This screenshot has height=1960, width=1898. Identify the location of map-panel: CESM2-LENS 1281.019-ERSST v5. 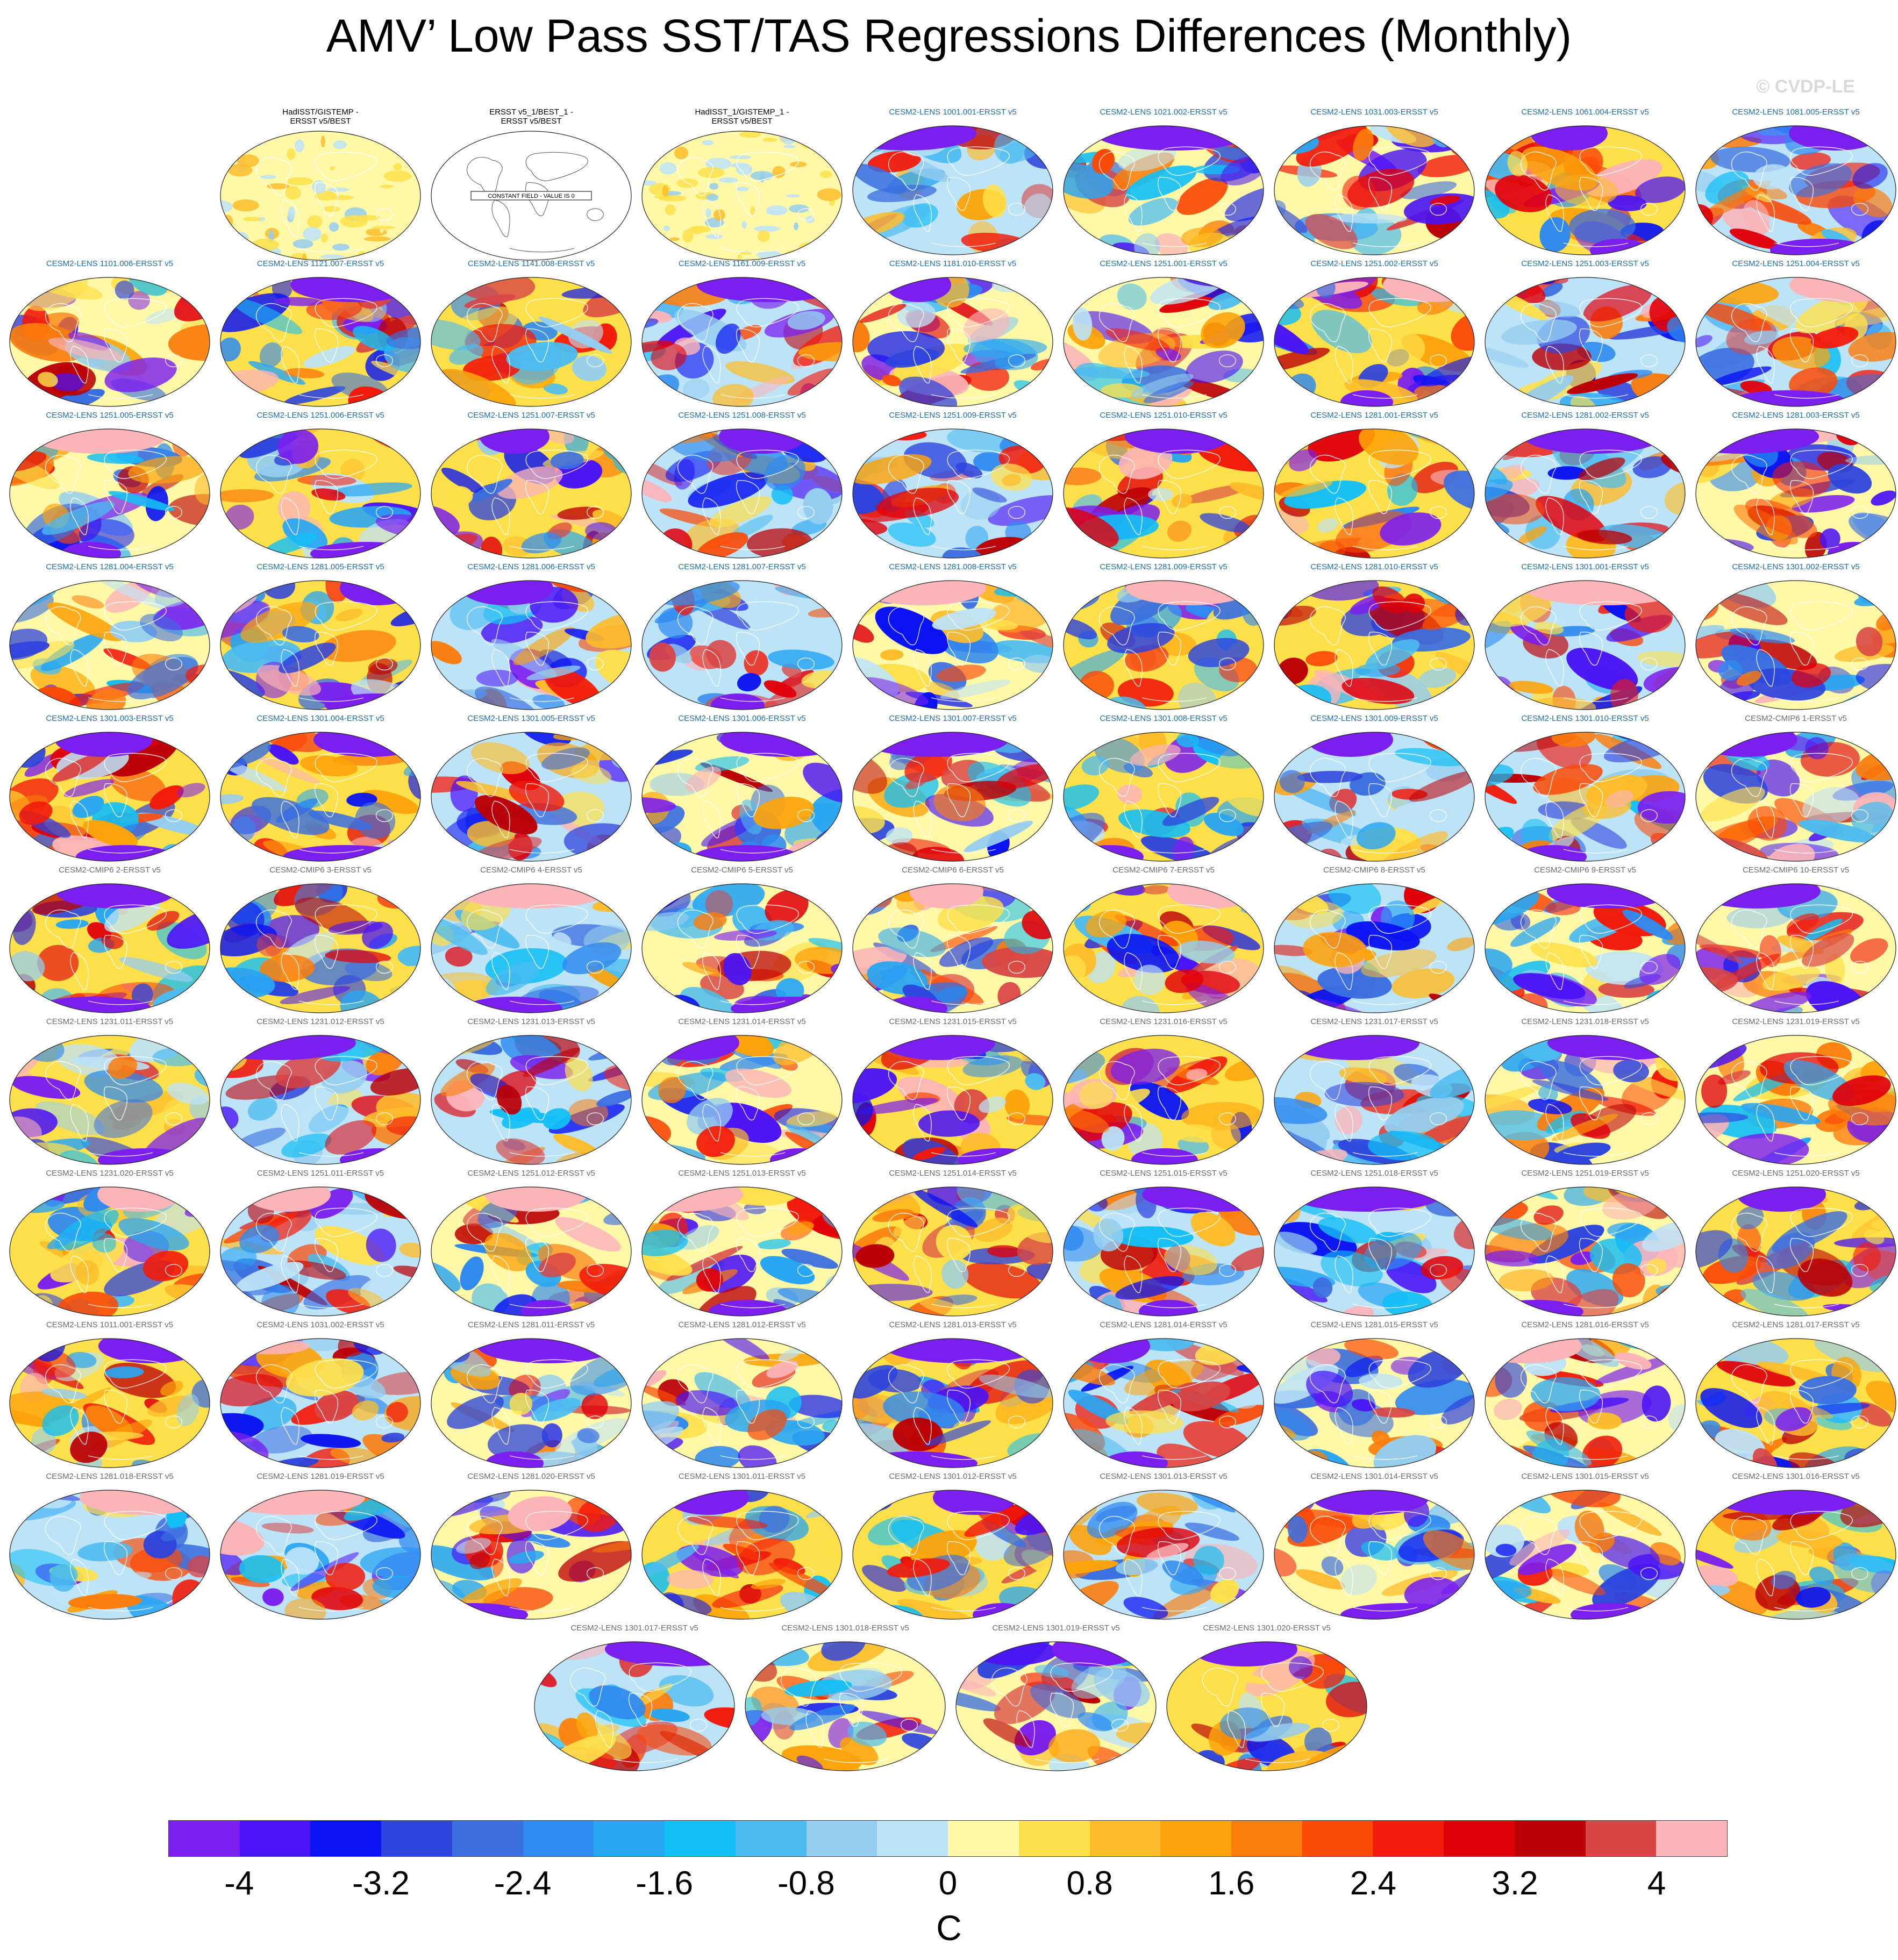
(320, 1550).